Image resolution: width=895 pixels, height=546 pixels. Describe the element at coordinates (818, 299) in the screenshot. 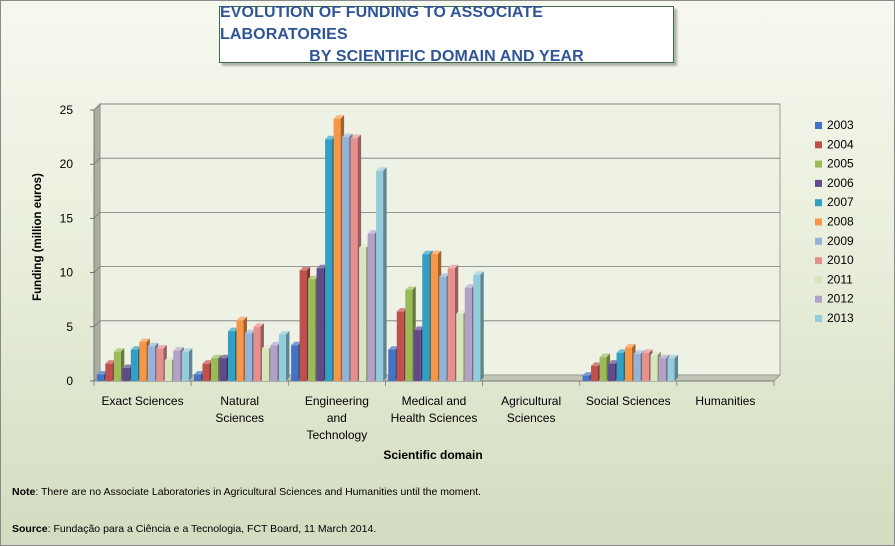

I see `legend-swatch-2012` at that location.